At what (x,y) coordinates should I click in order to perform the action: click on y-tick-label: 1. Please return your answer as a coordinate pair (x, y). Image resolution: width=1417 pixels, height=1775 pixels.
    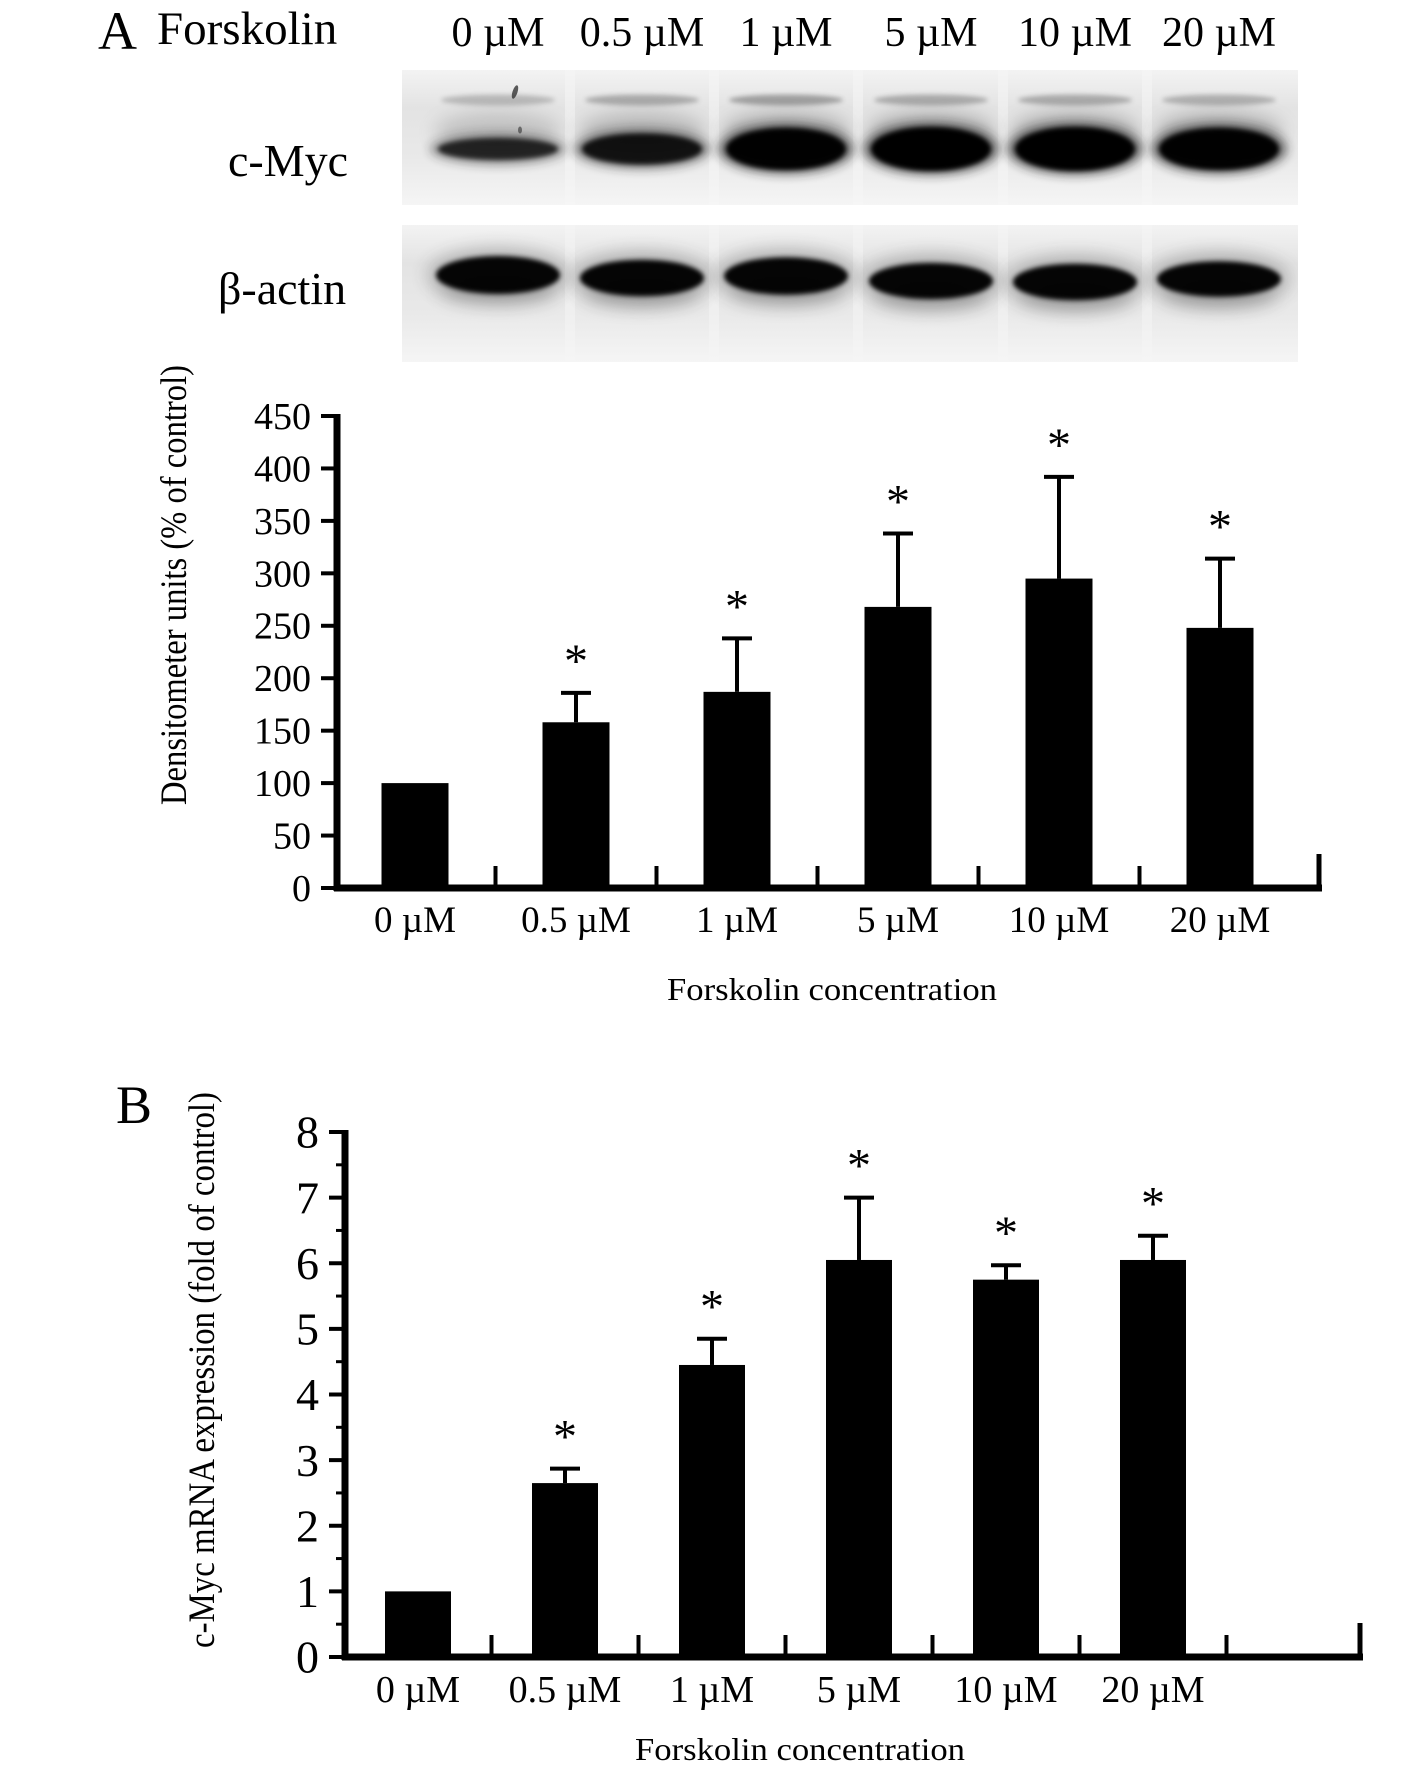
    Looking at the image, I should click on (307, 1591).